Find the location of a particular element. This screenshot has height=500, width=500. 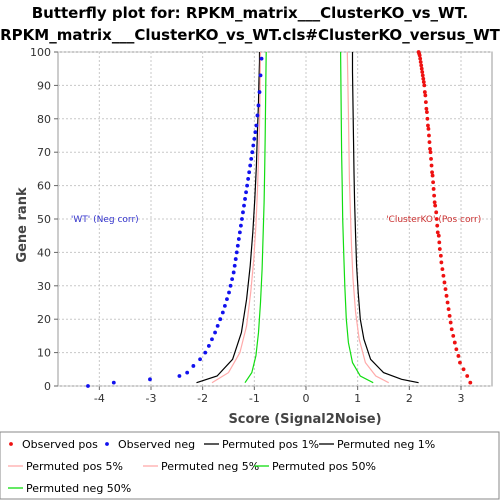

legend-marker-observed-neg is located at coordinates (107, 444).